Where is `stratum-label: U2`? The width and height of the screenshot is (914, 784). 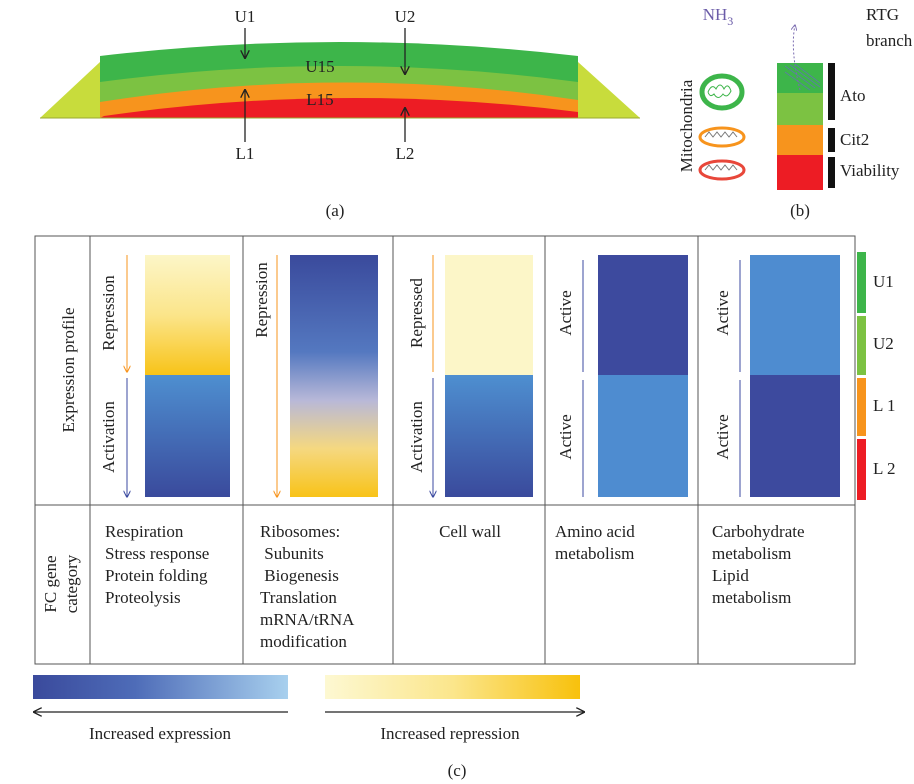 stratum-label: U2 is located at coordinates (883, 343).